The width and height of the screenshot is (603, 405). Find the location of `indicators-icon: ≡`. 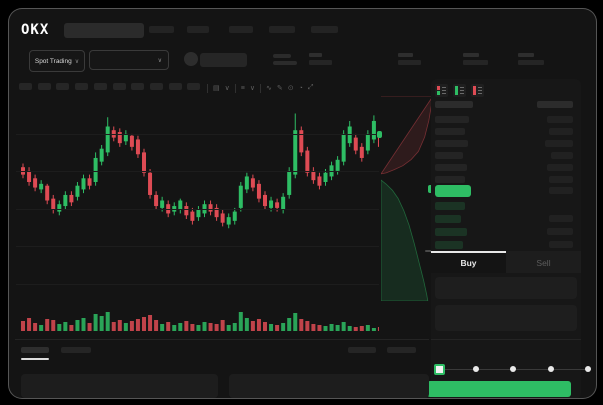

indicators-icon: ≡ is located at coordinates (242, 88).